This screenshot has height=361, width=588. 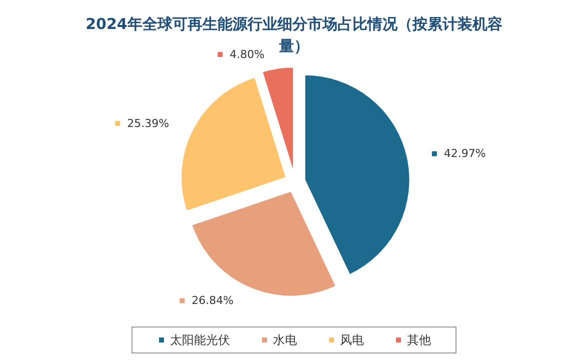 What do you see at coordinates (243, 54) in the screenshot?
I see `data-label: 4.80%` at bounding box center [243, 54].